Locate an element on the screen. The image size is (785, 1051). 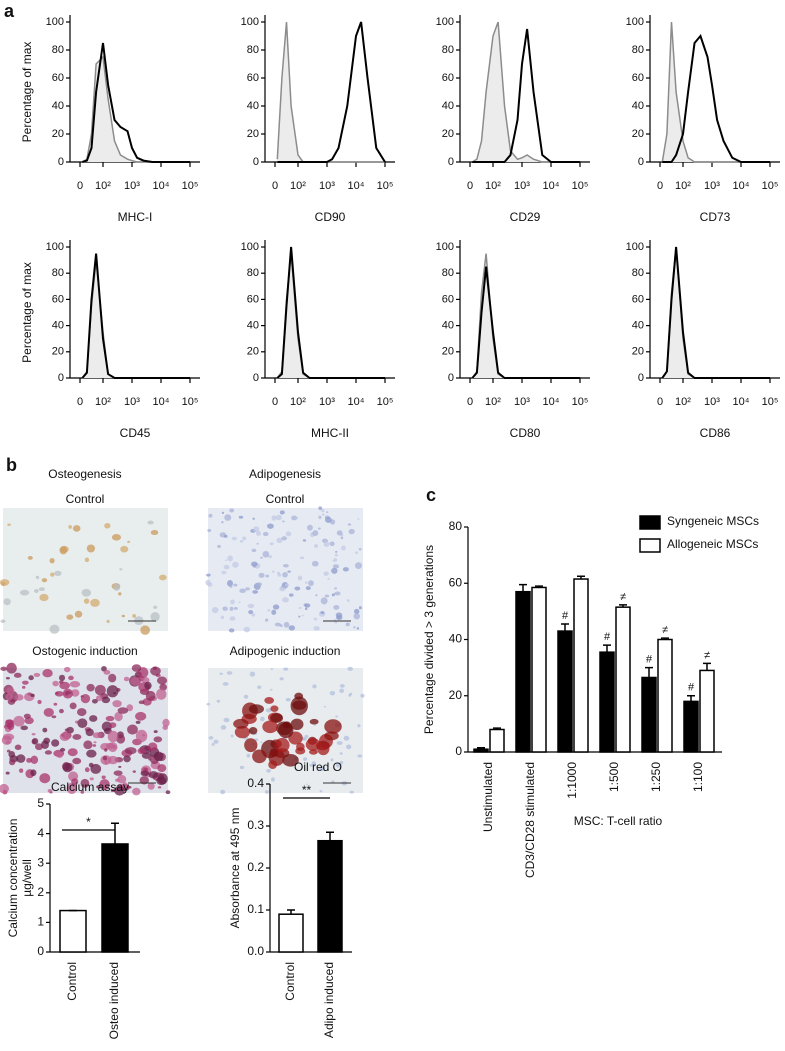
y-tick-label: 40 is located at coordinates (253, 326).